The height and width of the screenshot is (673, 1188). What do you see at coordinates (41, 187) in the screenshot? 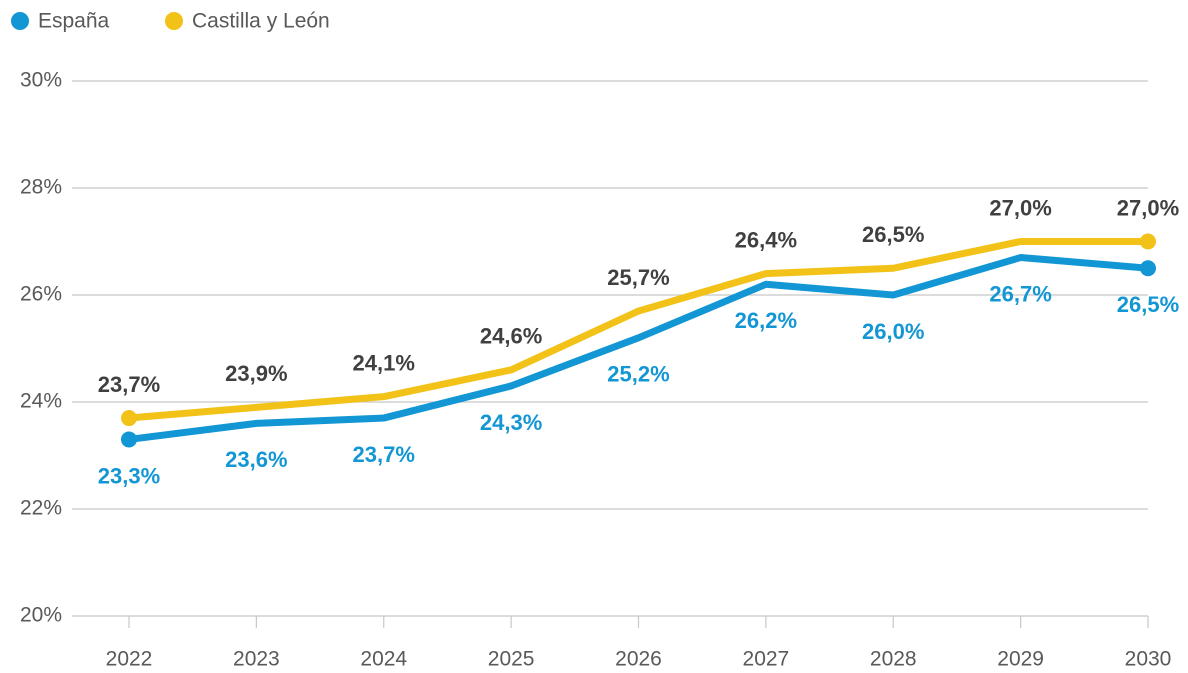
I see `y-tick-label: 28%` at bounding box center [41, 187].